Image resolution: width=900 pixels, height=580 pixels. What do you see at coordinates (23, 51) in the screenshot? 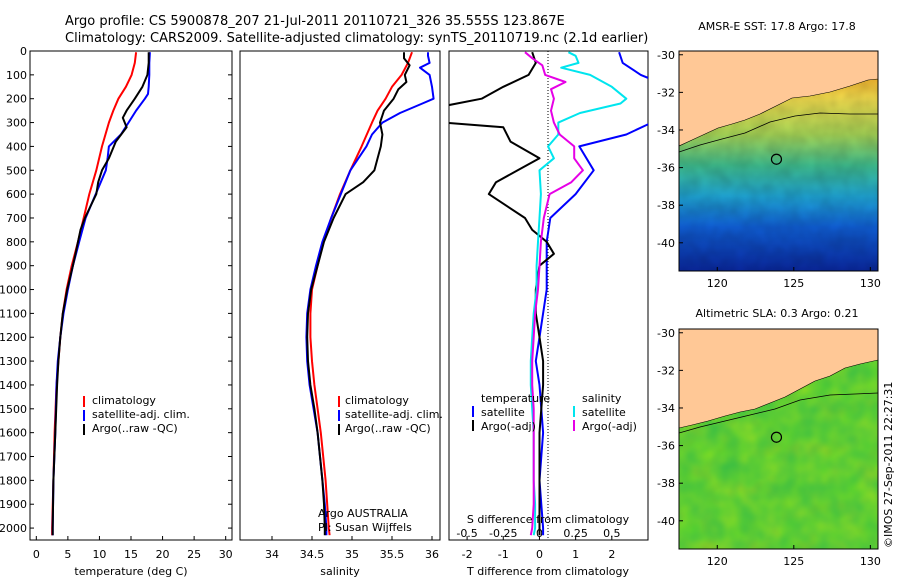
I see `depth-tick-label: 0` at bounding box center [23, 51].